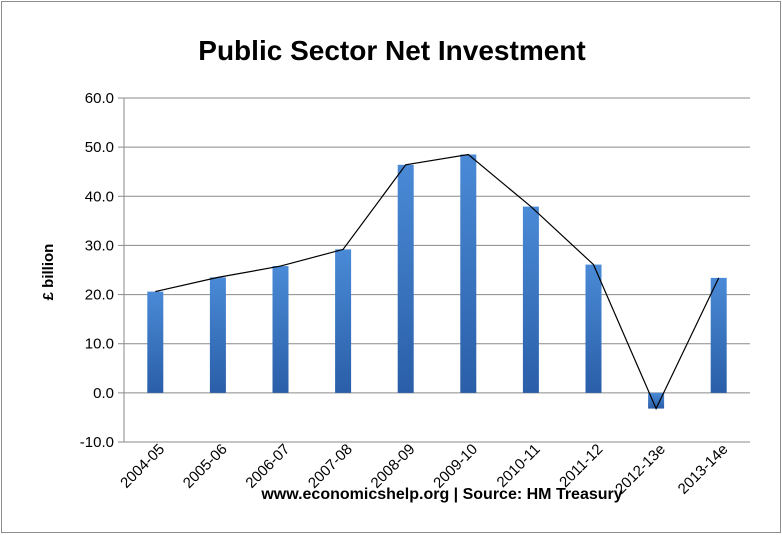  What do you see at coordinates (581, 466) in the screenshot?
I see `x-tick-label: 2011-12` at bounding box center [581, 466].